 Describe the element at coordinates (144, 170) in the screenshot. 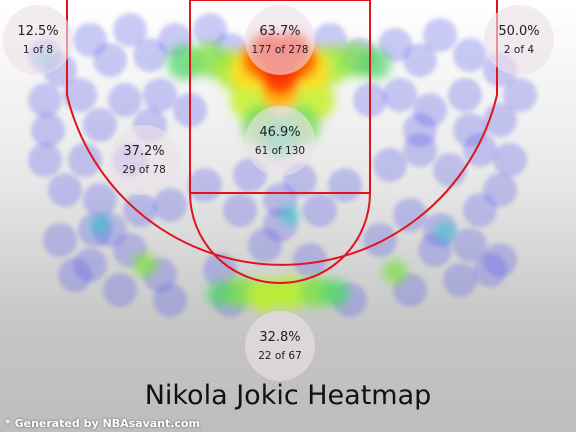

I see `zone-made-attempts: 29 of 78` at that location.